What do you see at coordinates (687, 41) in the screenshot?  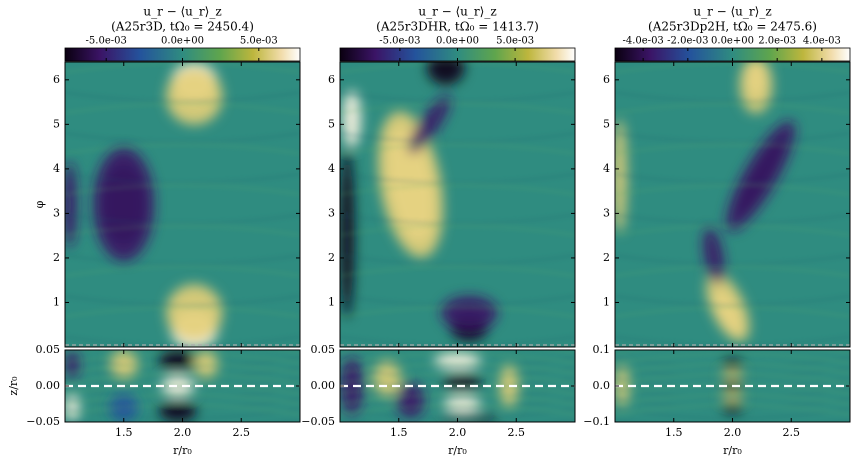 I see `colorbar-tick-label: -2.0e-03` at bounding box center [687, 41].